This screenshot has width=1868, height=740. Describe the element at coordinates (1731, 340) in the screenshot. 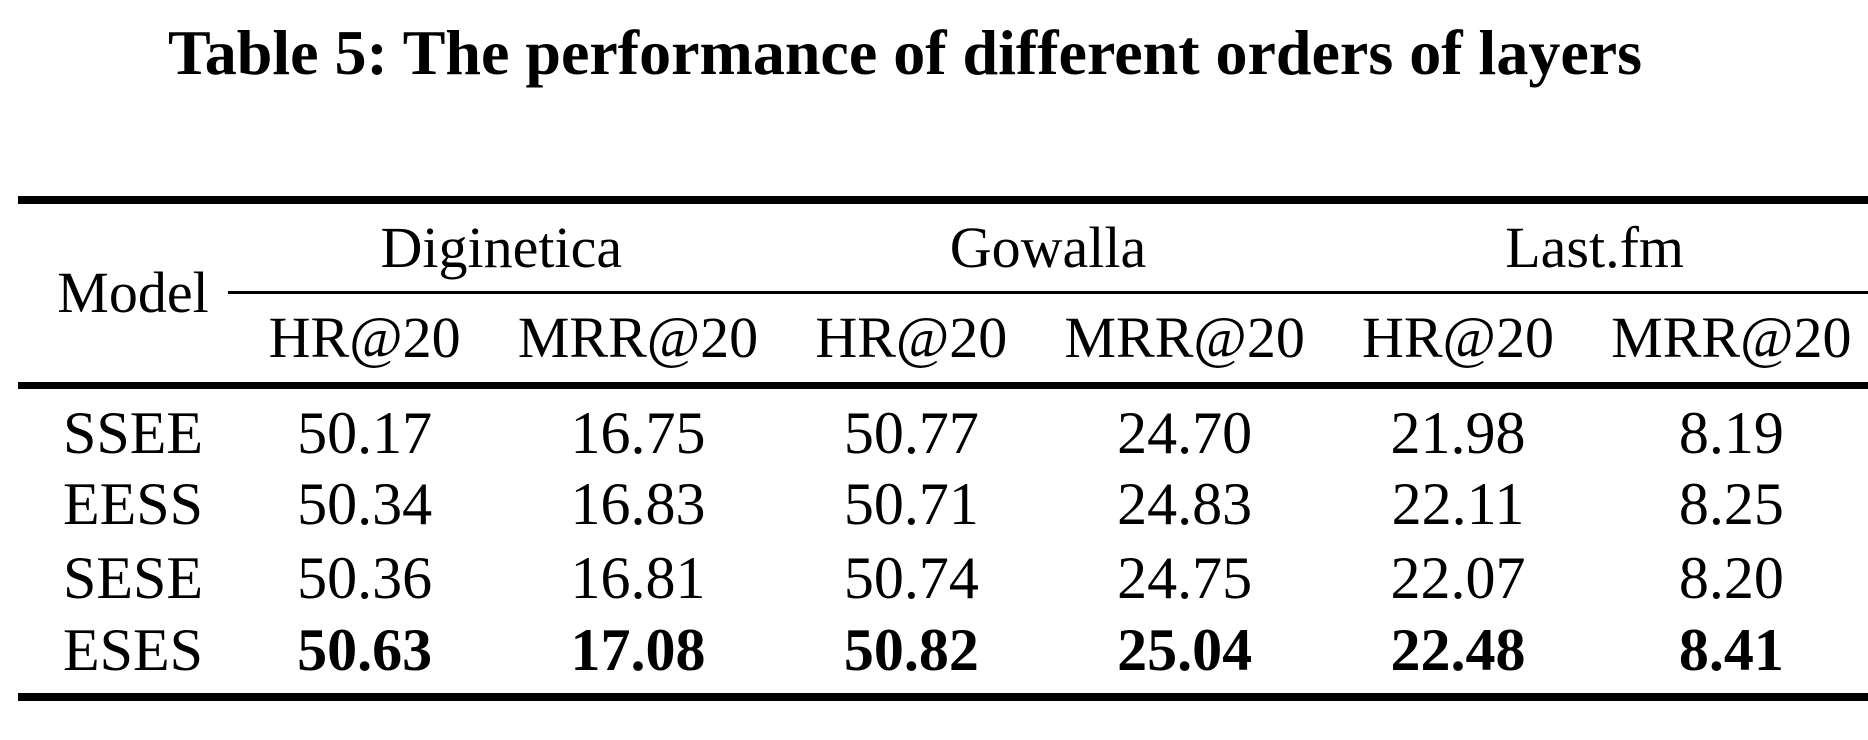

I see `col-header-lastfm-mrr20: MRR@20` at that location.